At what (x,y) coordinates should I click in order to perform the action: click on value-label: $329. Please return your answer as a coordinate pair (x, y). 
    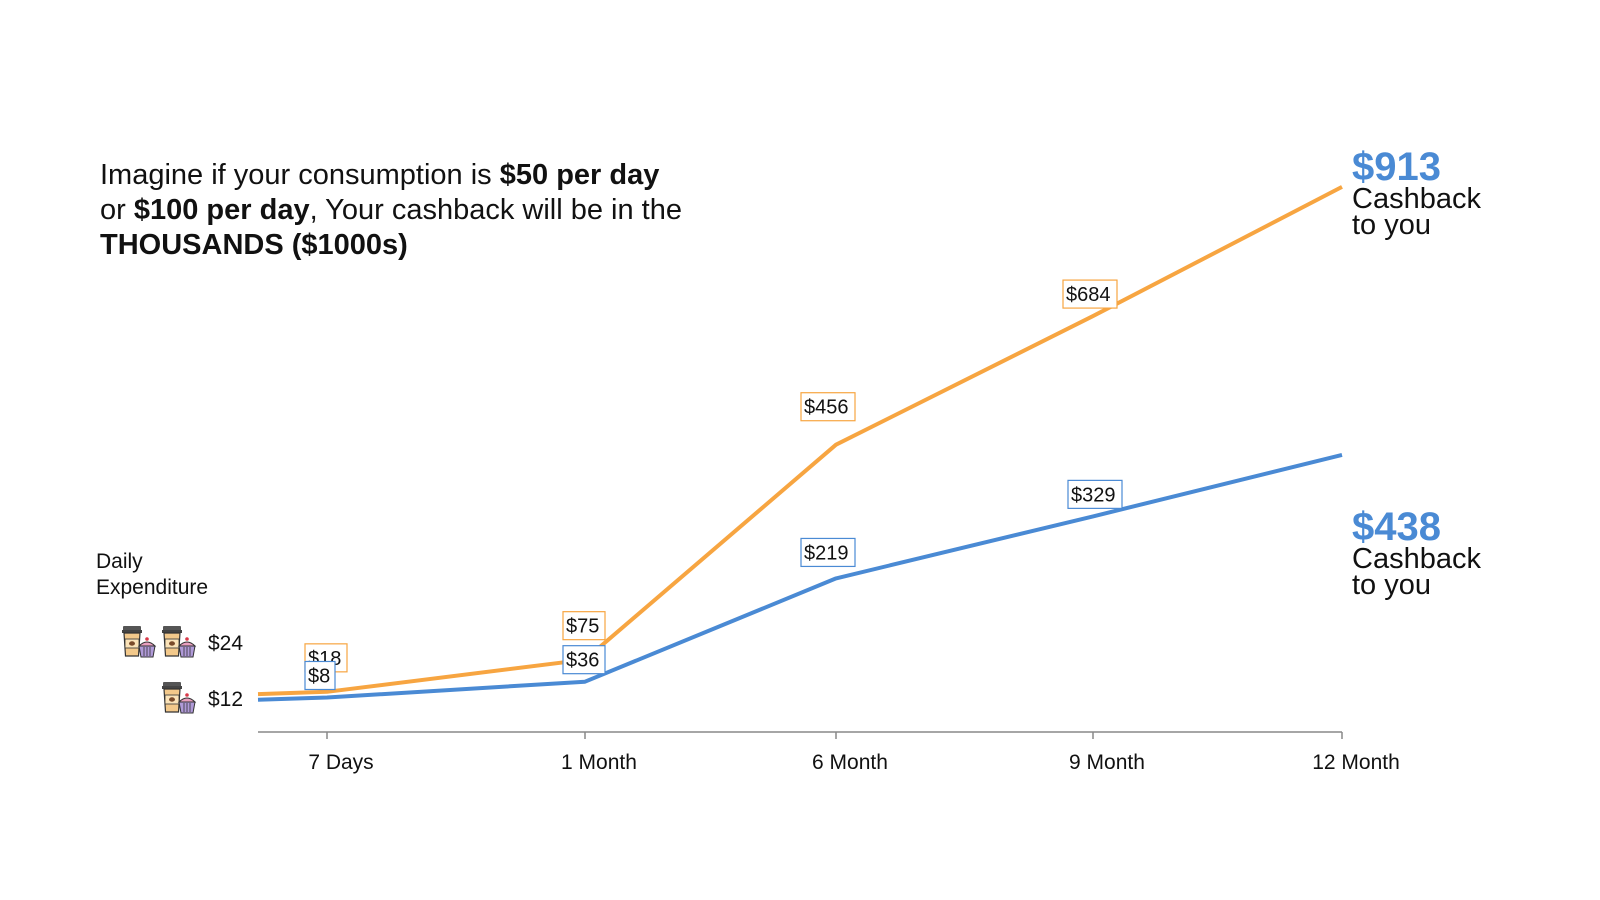
    Looking at the image, I should click on (1093, 495).